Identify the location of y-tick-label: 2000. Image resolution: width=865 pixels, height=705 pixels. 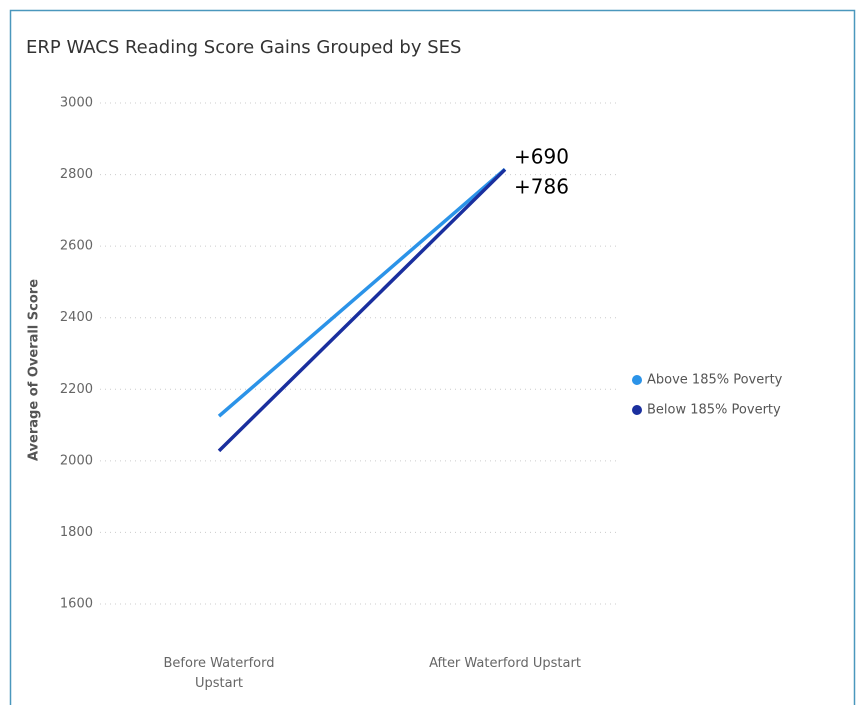
(76, 460).